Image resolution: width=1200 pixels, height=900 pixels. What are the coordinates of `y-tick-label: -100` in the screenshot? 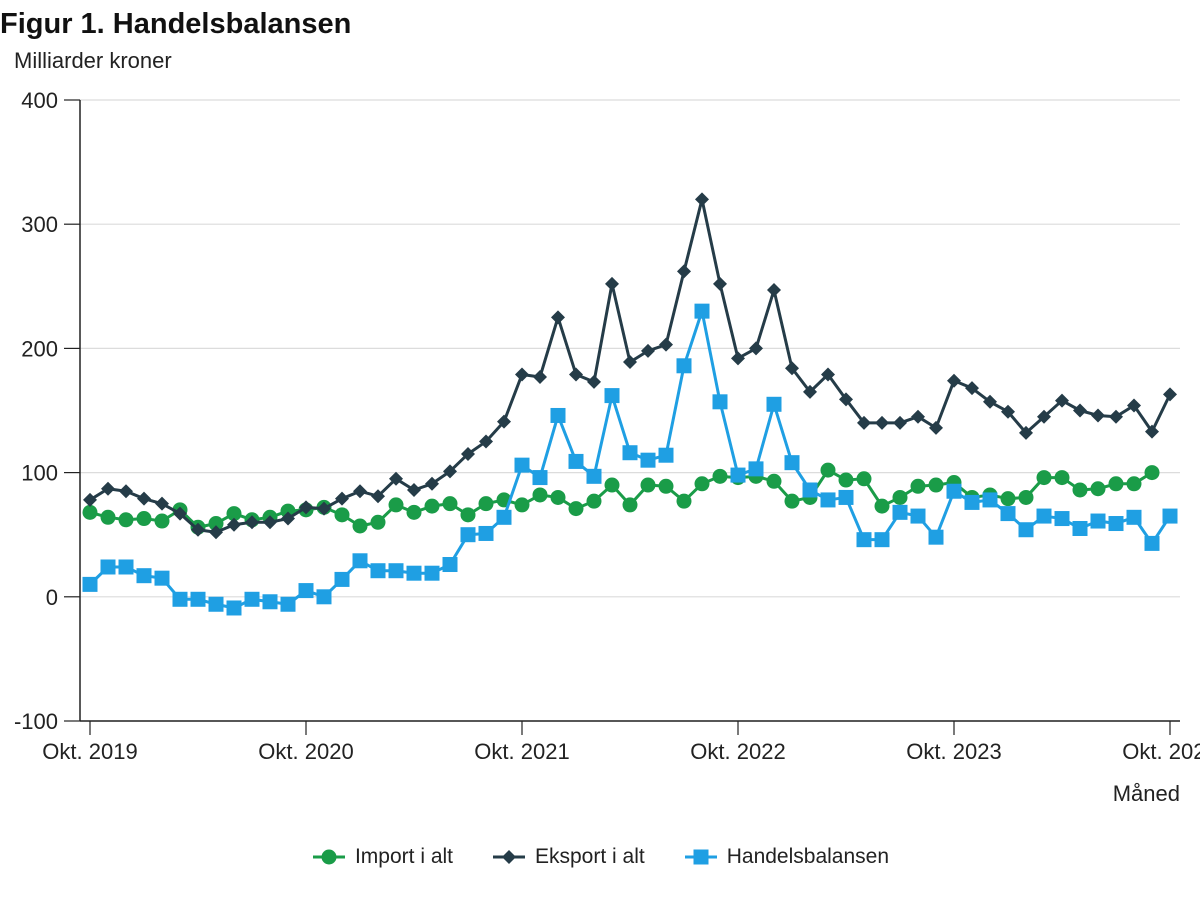 It's located at (36, 721).